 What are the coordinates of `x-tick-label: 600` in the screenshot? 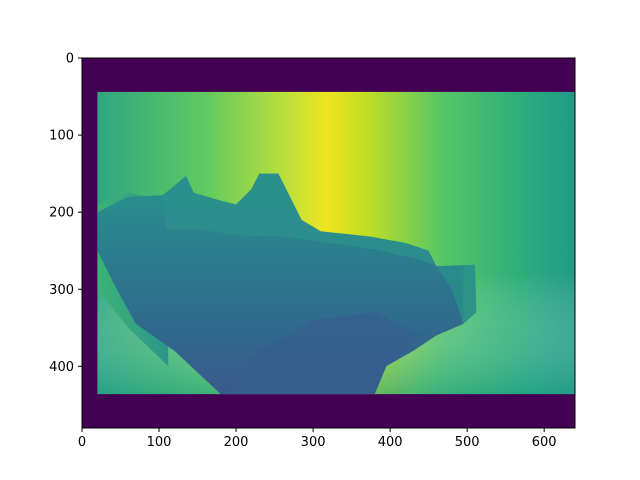 It's located at (544, 442).